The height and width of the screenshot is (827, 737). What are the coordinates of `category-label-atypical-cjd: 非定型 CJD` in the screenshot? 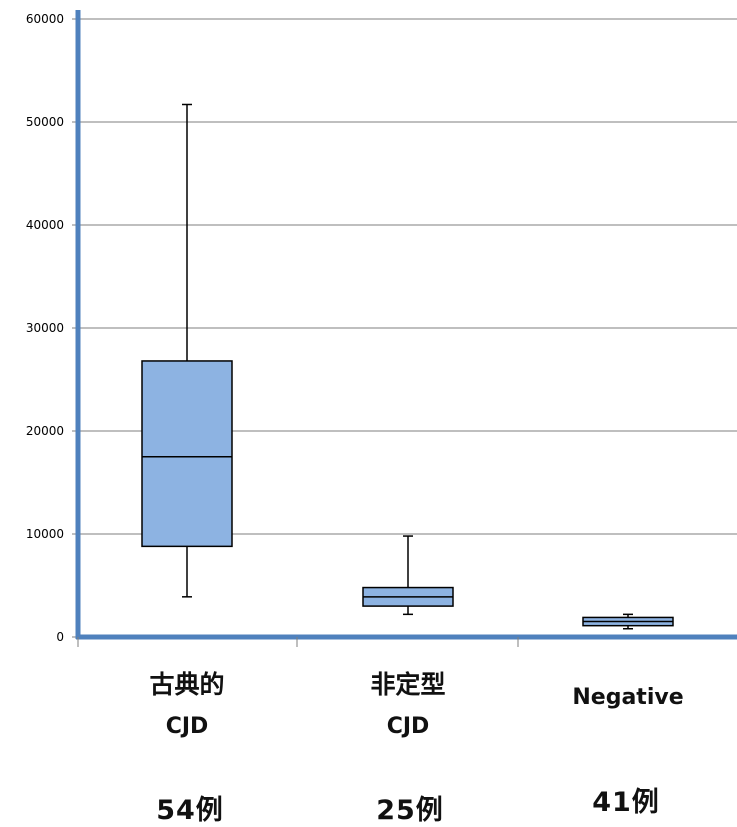 It's located at (408, 706).